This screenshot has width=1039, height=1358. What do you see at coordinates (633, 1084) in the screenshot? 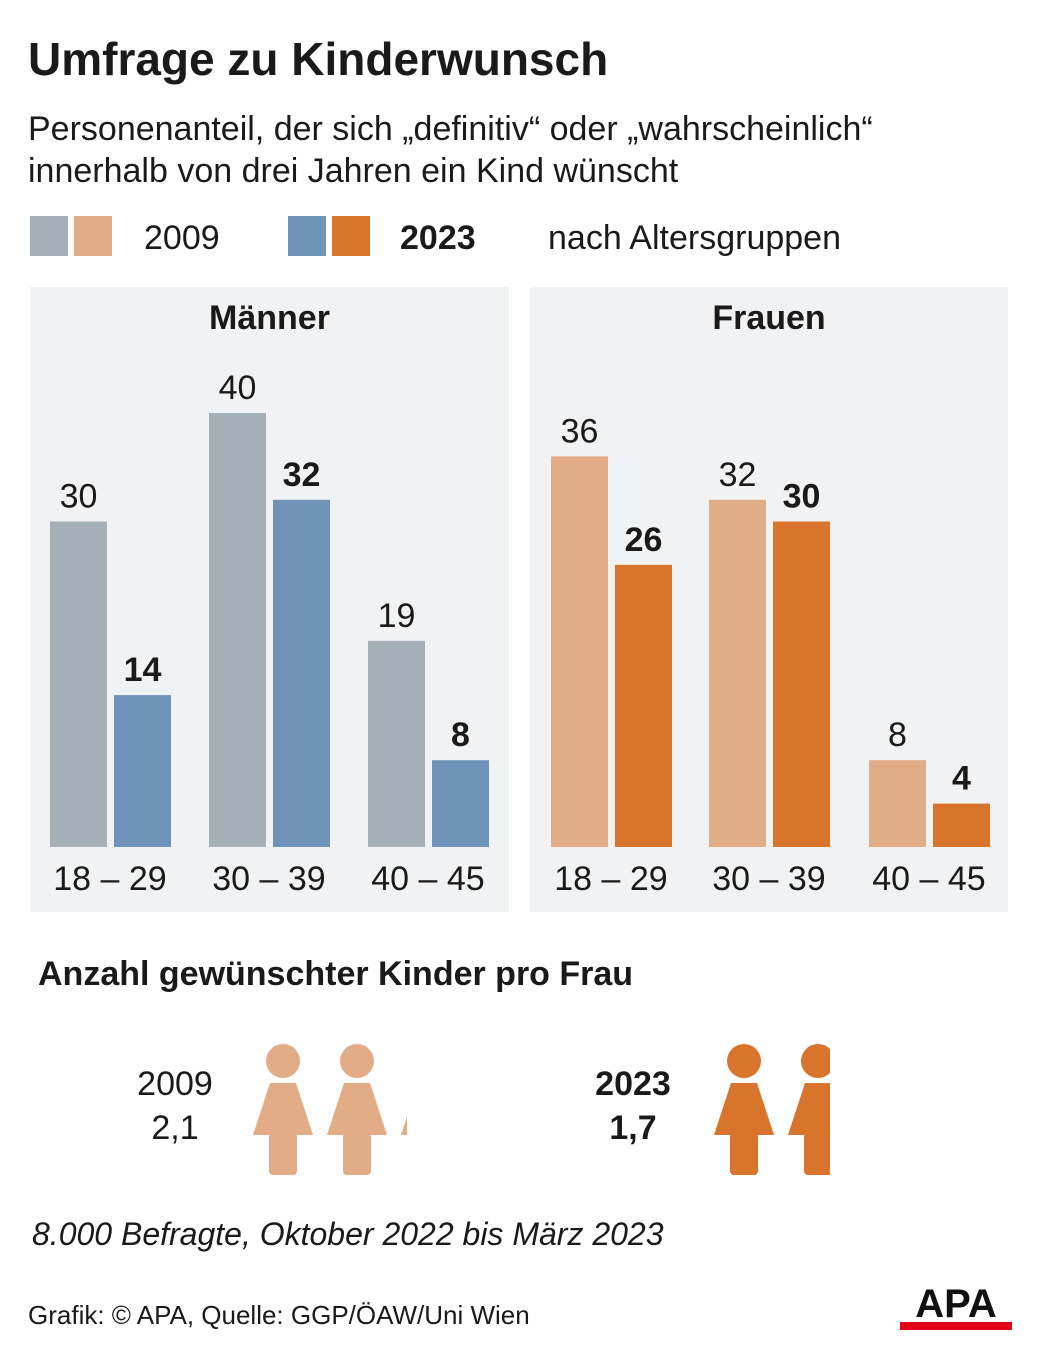
I see `children-year-2023: 2023` at bounding box center [633, 1084].